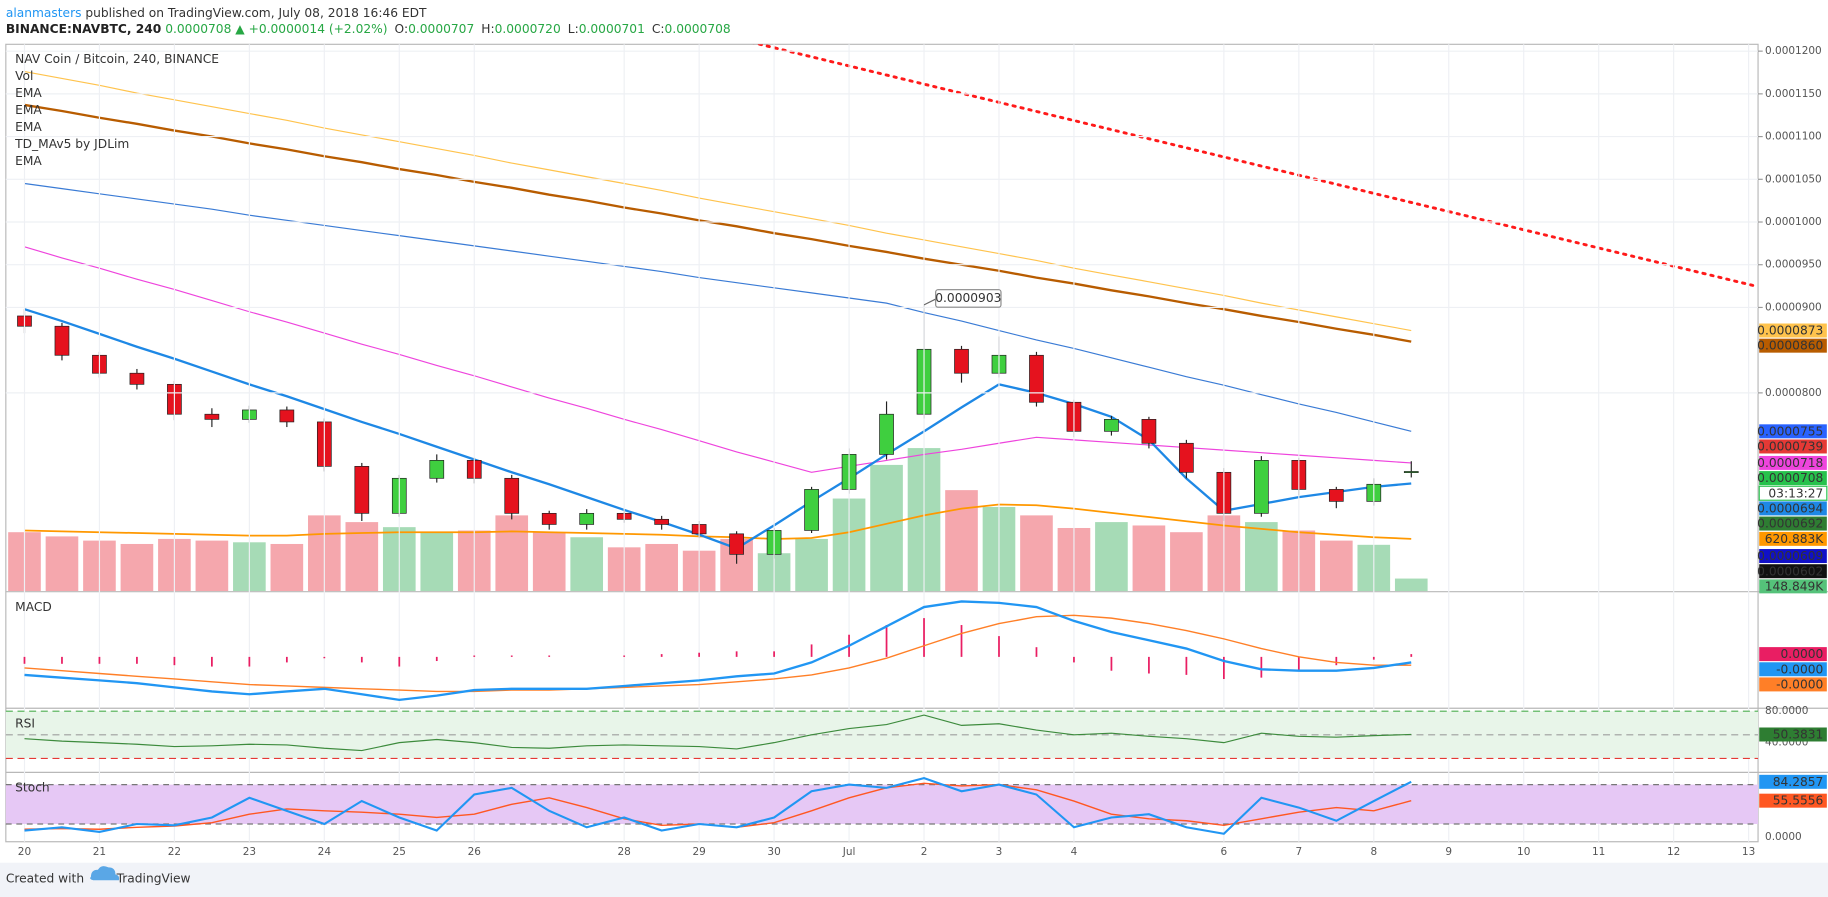 The height and width of the screenshot is (897, 1828). I want to click on change: ▲ +0.0000014 (+2.02%), so click(311, 29).